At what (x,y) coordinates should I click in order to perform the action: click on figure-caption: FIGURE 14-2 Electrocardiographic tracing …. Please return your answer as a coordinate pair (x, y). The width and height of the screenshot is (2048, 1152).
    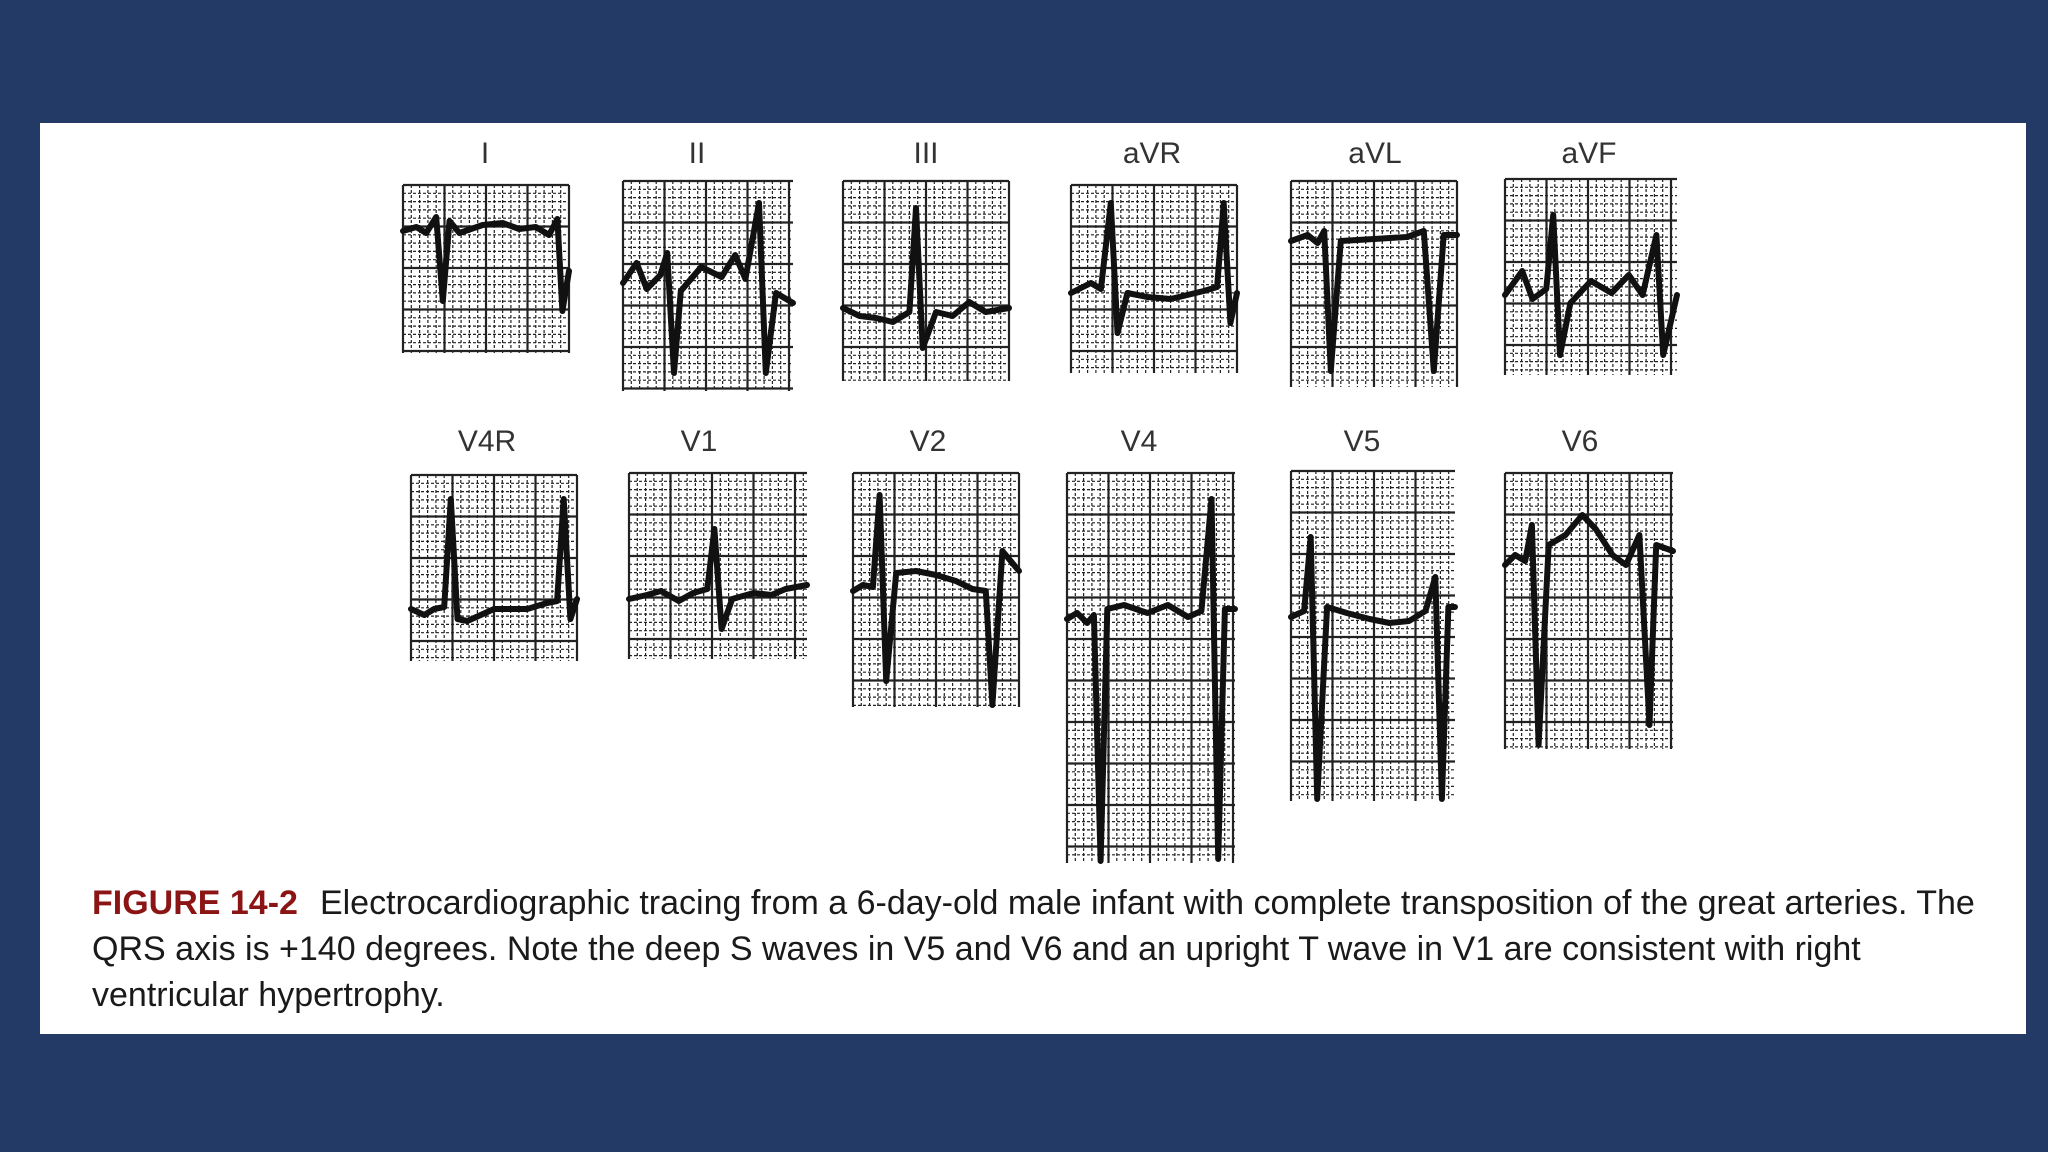
    Looking at the image, I should click on (1052, 949).